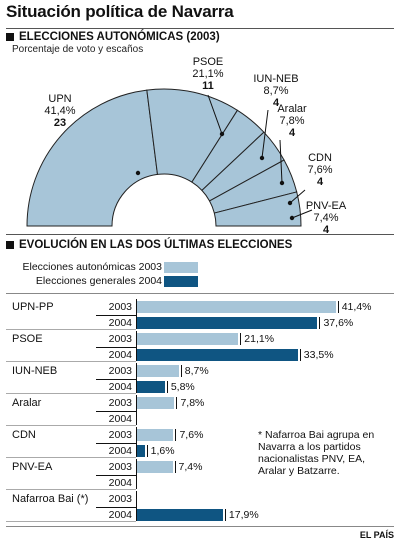  I want to click on section2-rule, so click(200, 234).